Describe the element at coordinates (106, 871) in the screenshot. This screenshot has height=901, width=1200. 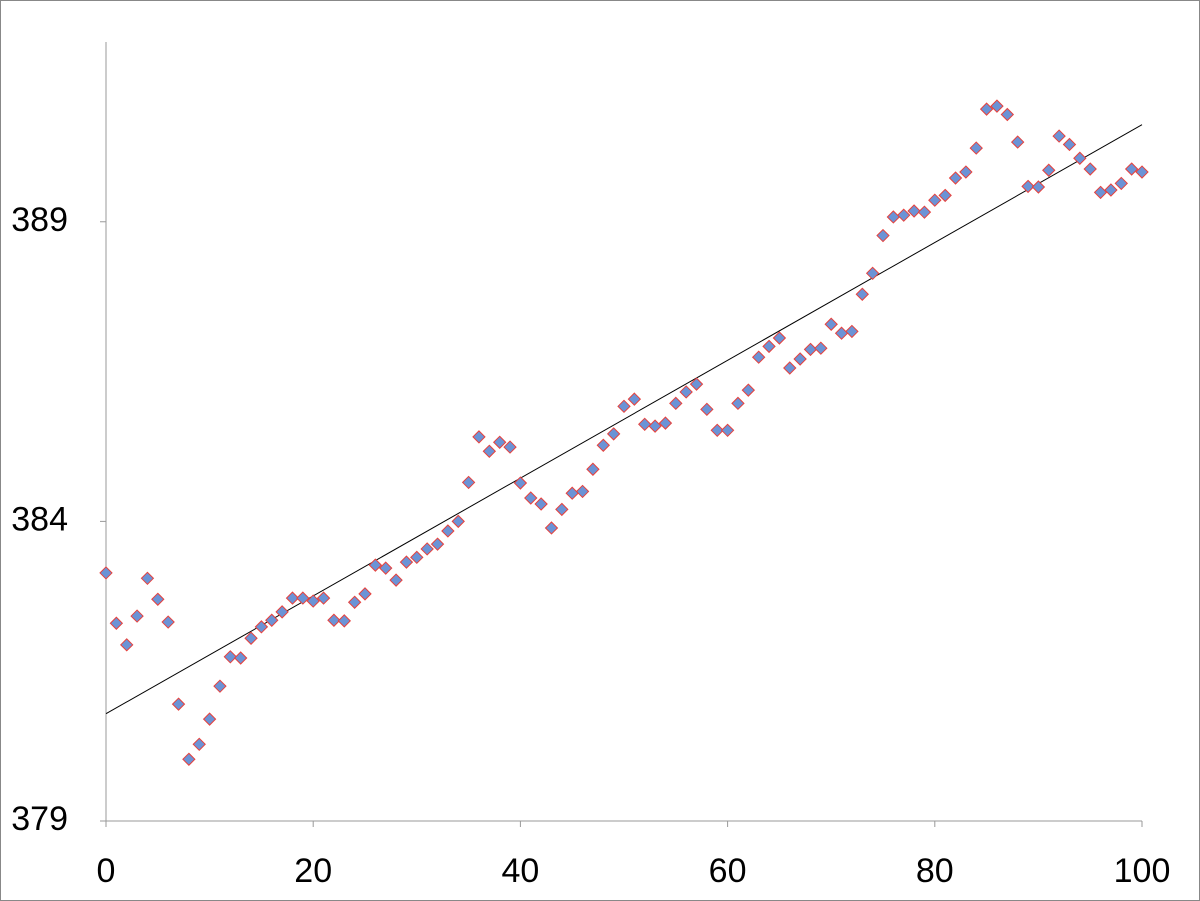
I see `x-tick-label: 0` at that location.